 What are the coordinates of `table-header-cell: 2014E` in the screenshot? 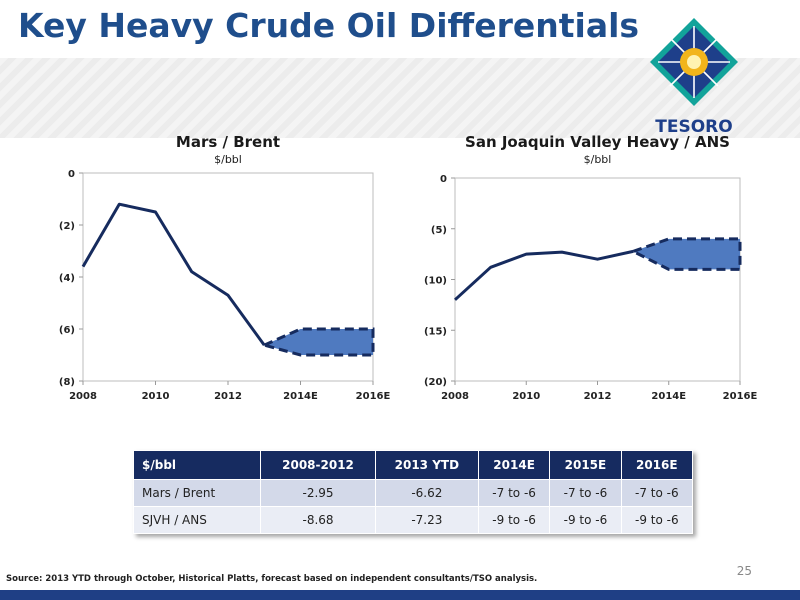 It's located at (514, 465).